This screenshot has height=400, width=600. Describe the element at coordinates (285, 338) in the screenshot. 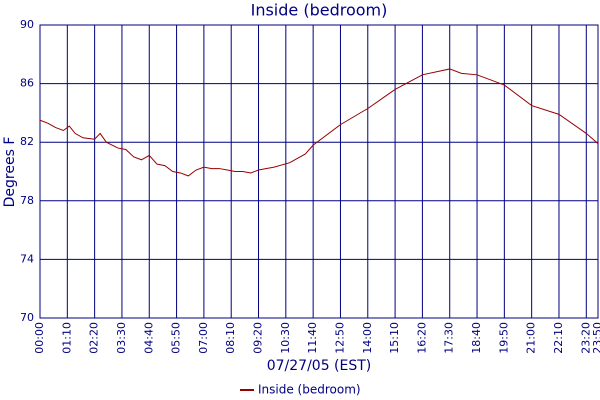

I see `x-tick-label: 10:30` at that location.